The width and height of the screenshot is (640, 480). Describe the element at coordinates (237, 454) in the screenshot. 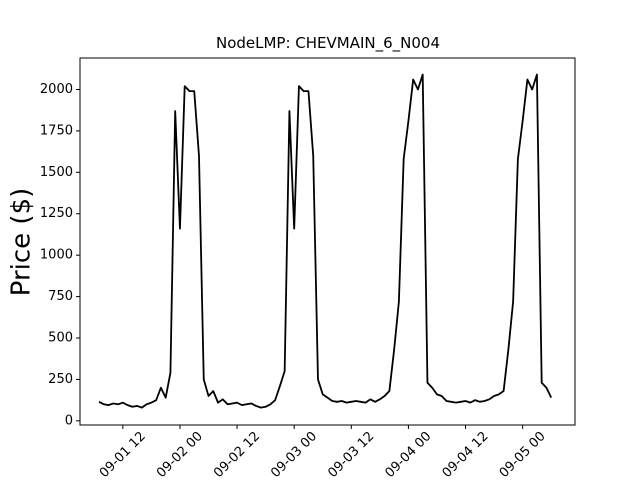

I see `x-tick-label: 09-02 12` at that location.